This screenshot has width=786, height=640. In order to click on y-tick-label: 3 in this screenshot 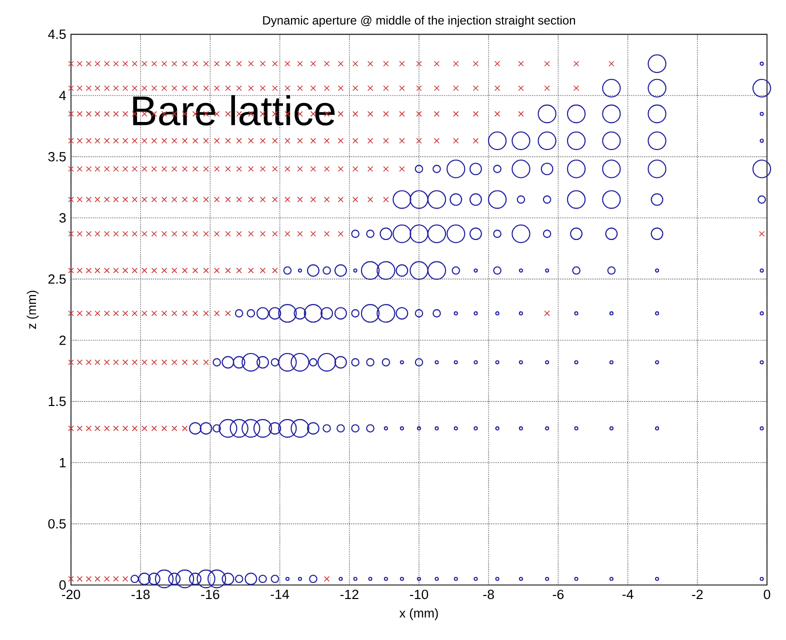, I will do `click(62, 218)`.